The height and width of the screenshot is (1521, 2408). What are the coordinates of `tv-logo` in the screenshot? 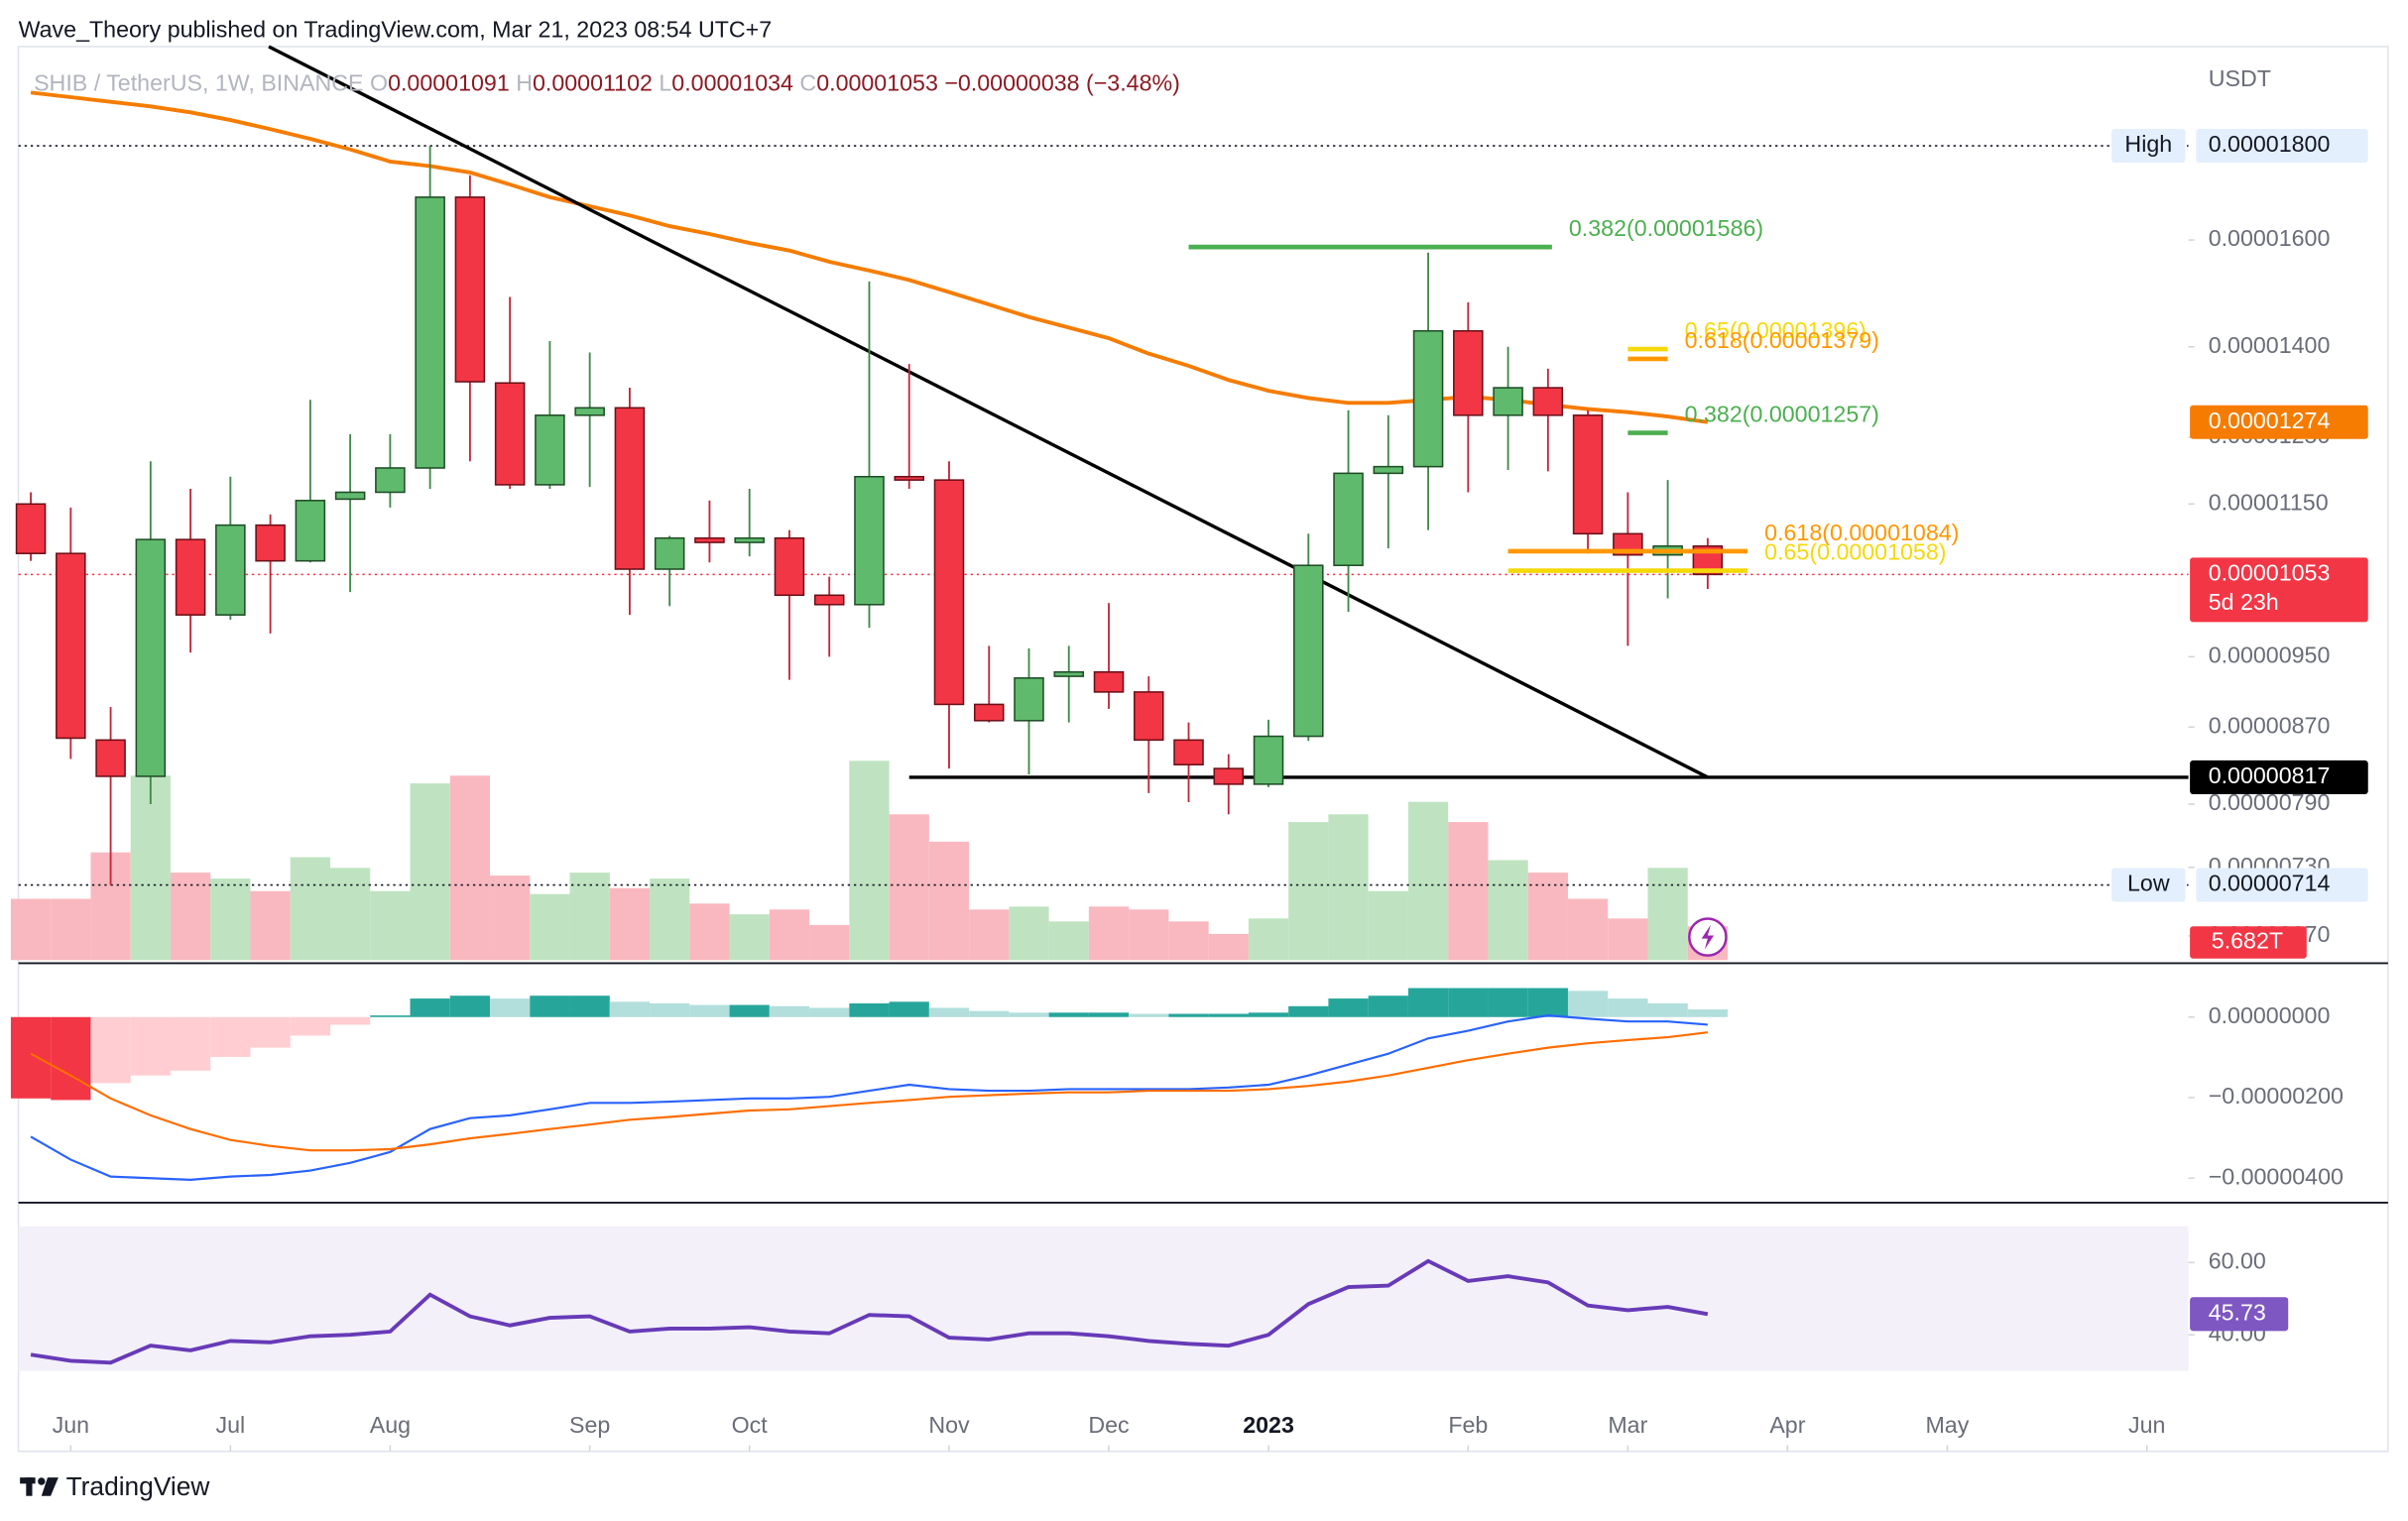 It's located at (40, 1486).